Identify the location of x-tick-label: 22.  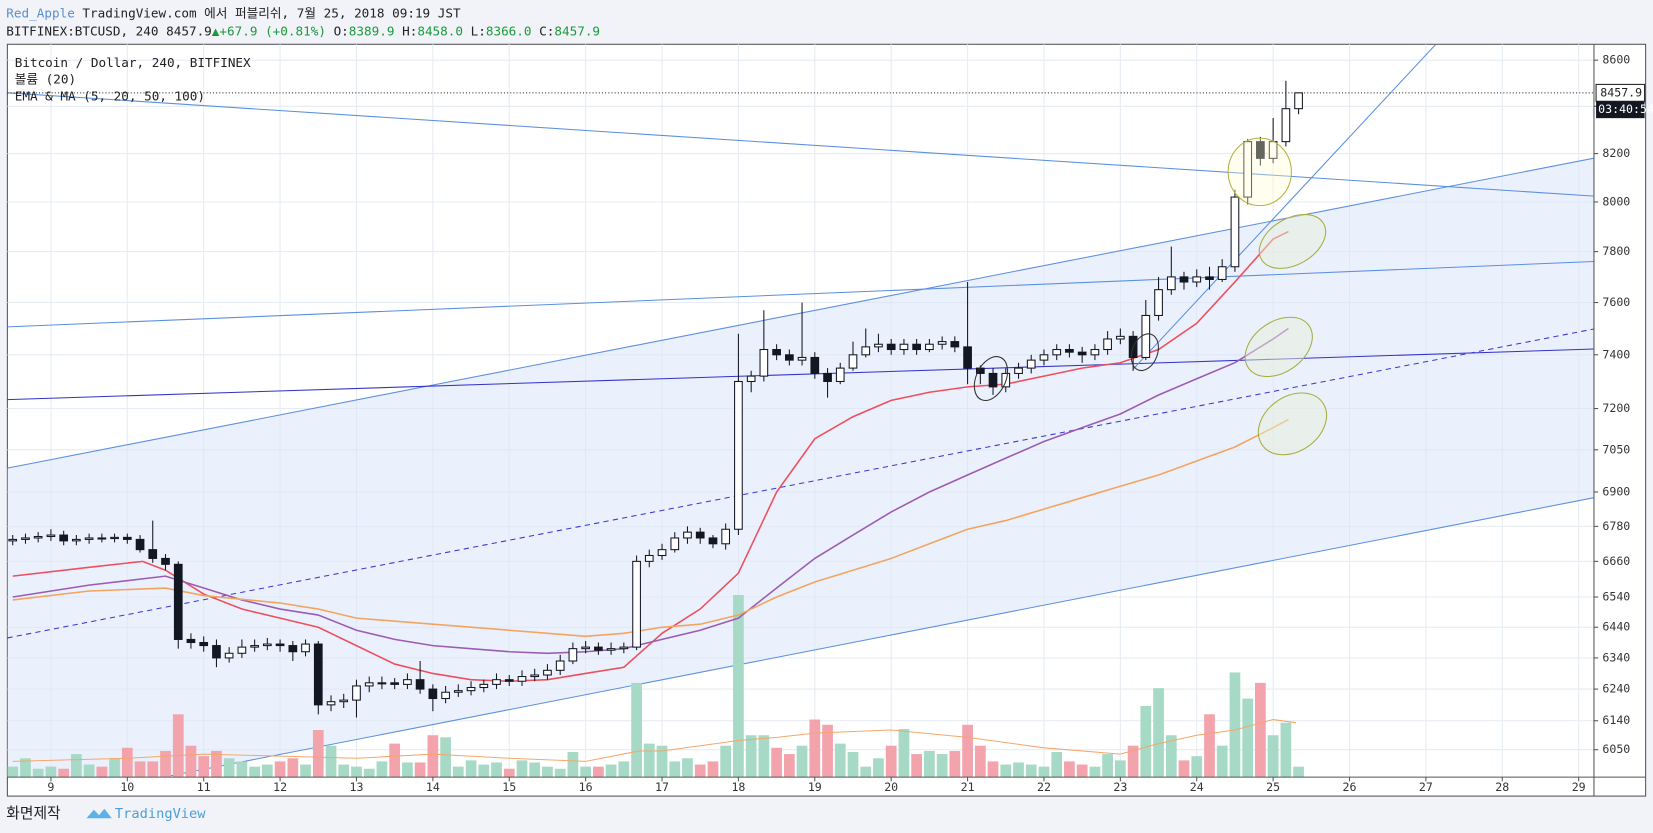
(1044, 787).